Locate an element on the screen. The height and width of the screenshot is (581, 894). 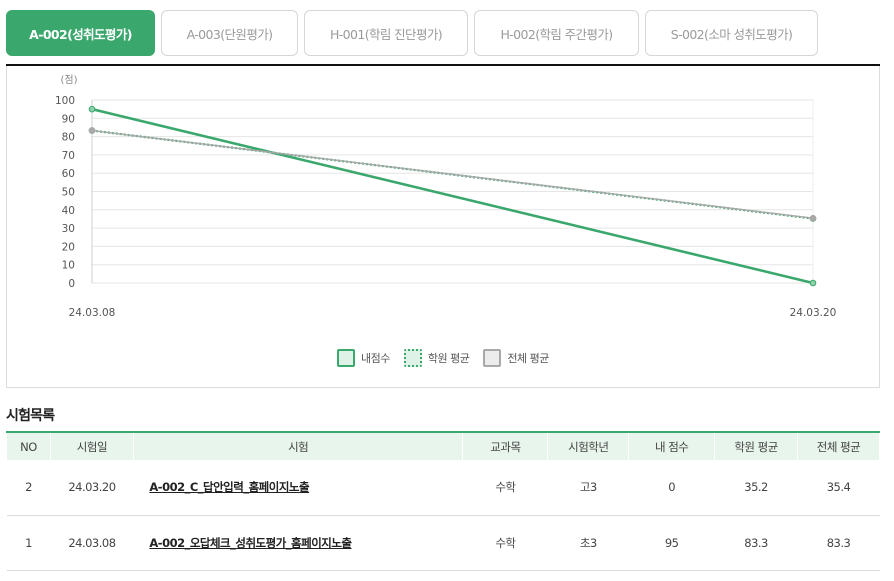
cell-total-avg: 83.3 is located at coordinates (838, 543).